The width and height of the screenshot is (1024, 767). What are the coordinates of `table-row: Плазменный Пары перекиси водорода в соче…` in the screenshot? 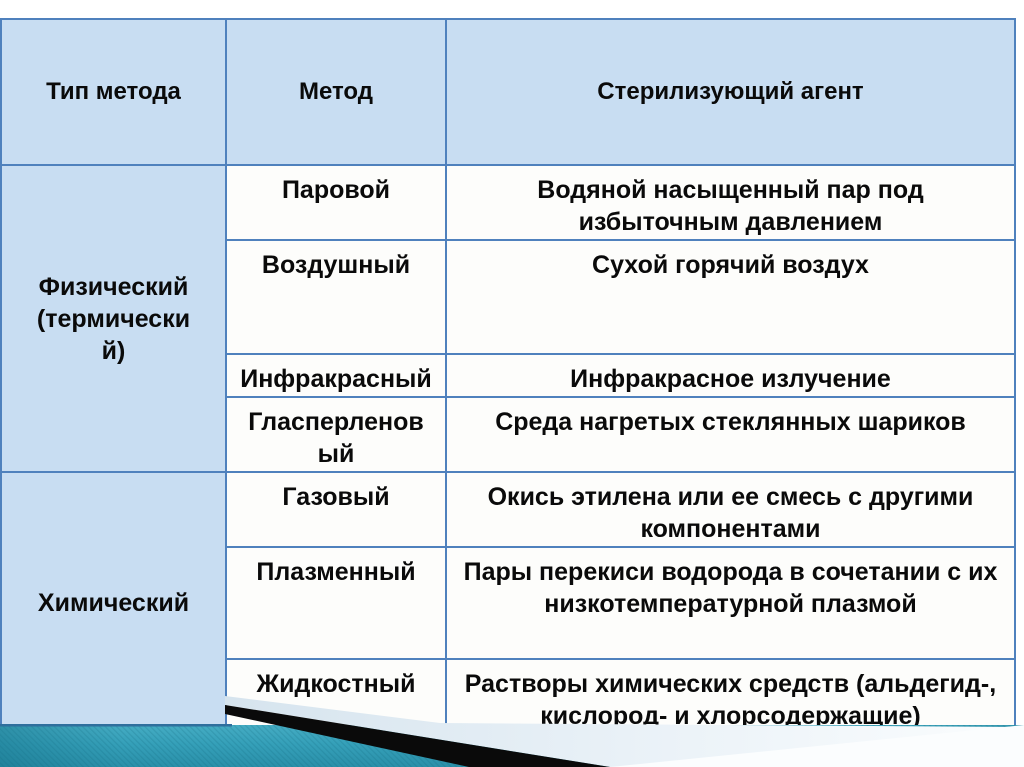 It's located at (508, 603).